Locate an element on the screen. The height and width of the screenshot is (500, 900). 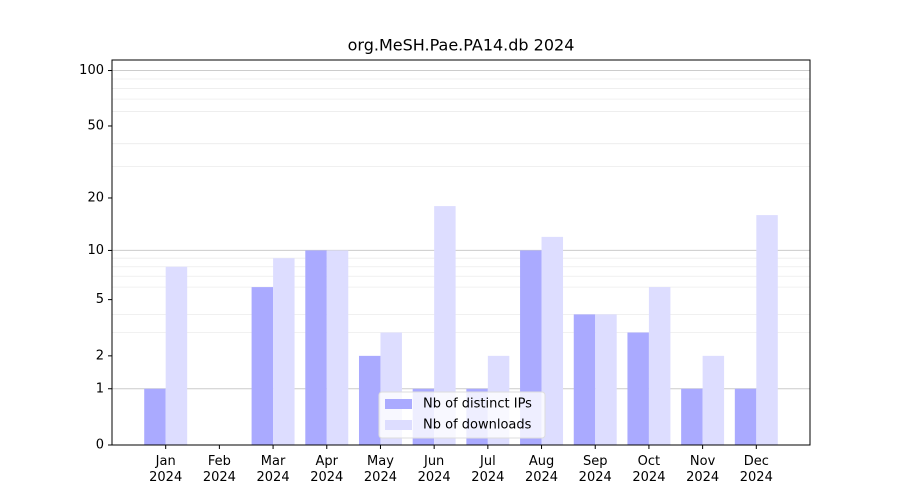
x-tick-label: May 2024 is located at coordinates (380, 469).